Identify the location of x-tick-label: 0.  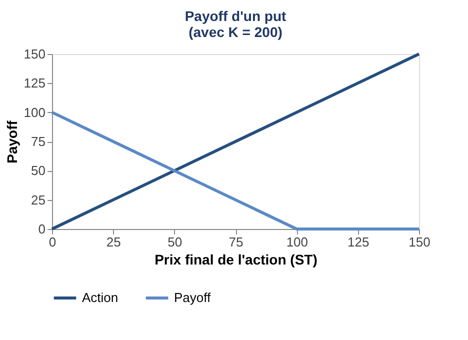
(52, 242).